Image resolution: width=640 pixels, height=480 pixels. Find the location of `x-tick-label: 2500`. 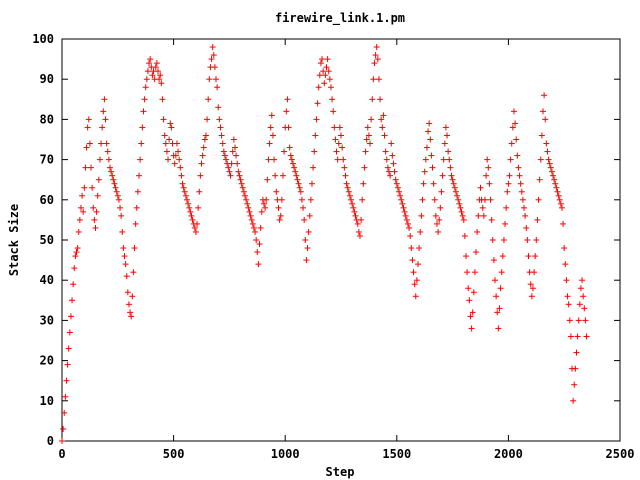

x-tick-label: 2500 is located at coordinates (620, 454).